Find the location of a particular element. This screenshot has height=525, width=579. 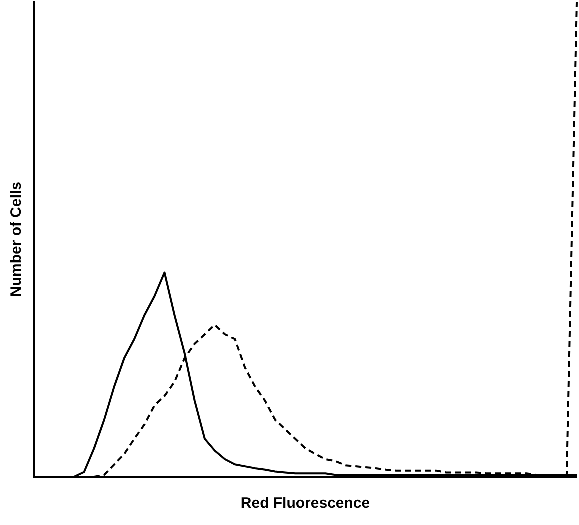

y-axis-title: Number of Cells is located at coordinates (17, 240).